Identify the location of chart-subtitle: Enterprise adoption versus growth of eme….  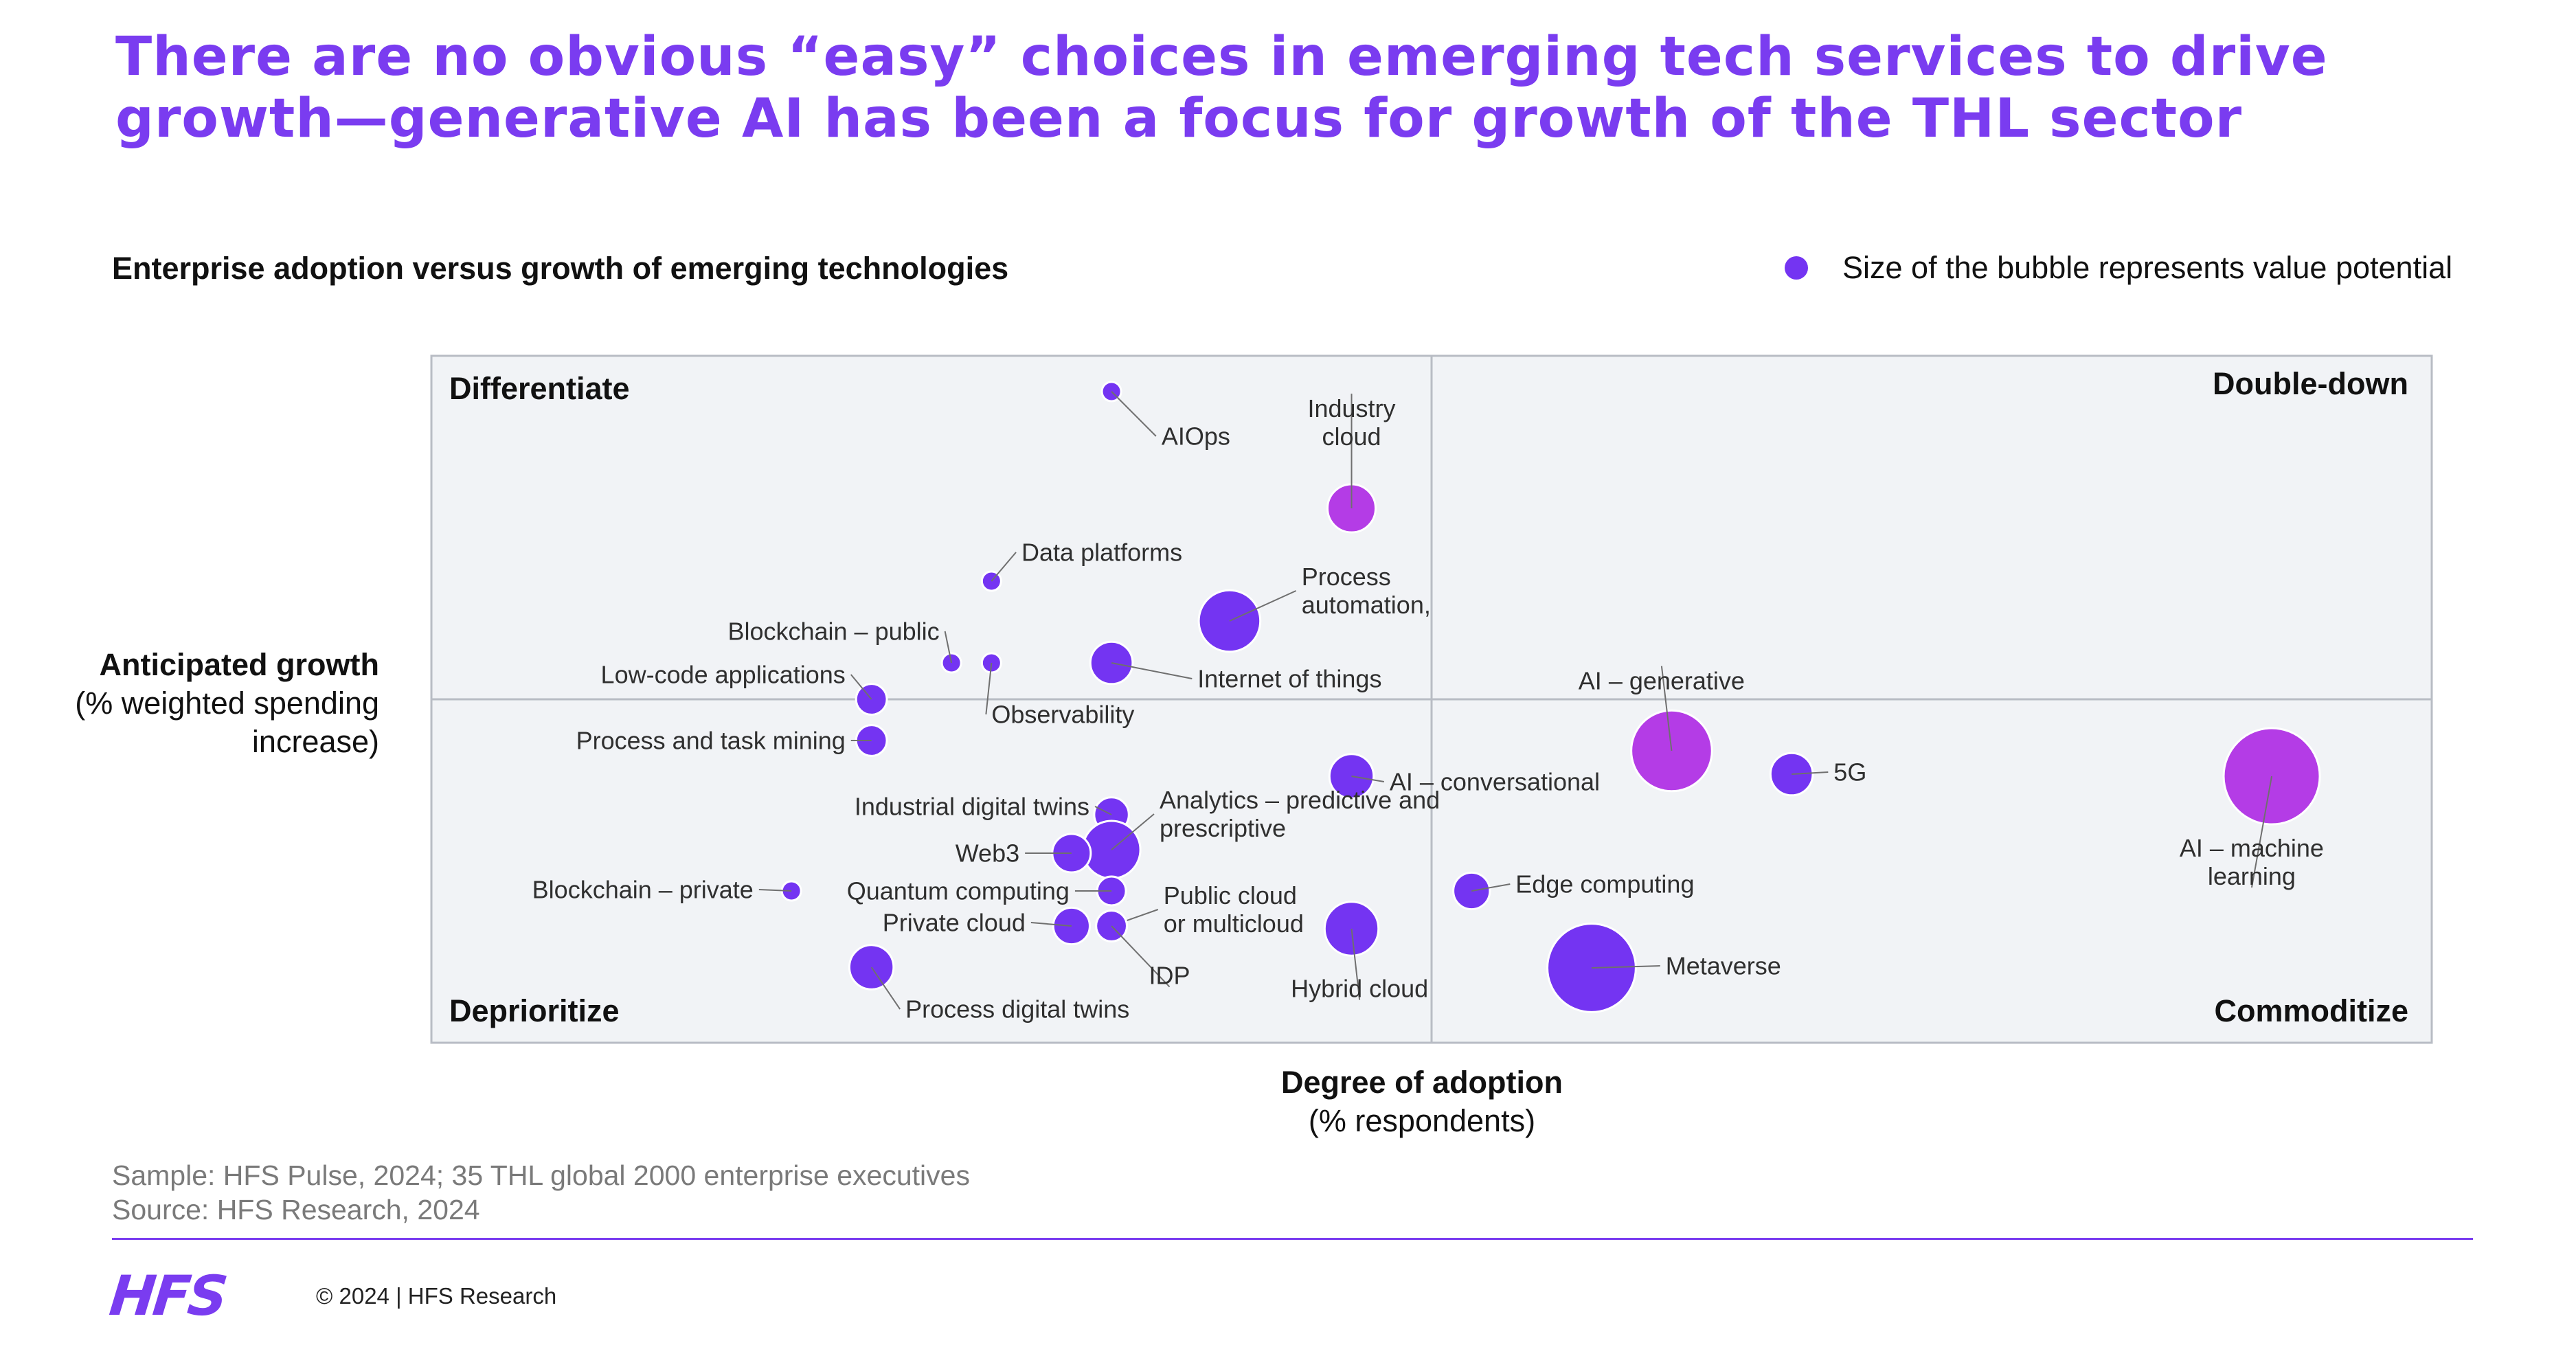
(560, 268).